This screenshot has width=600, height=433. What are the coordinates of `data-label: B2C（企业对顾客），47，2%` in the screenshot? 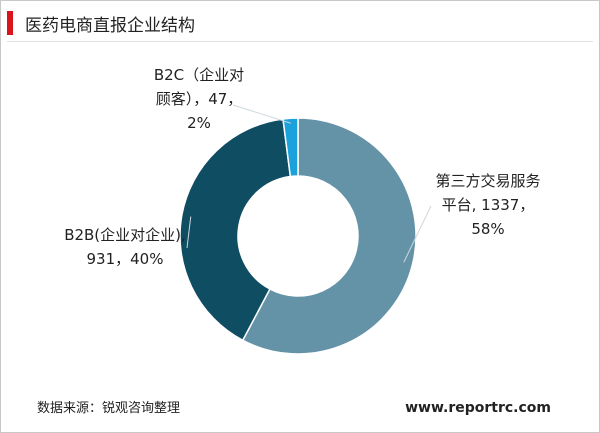 It's located at (199, 99).